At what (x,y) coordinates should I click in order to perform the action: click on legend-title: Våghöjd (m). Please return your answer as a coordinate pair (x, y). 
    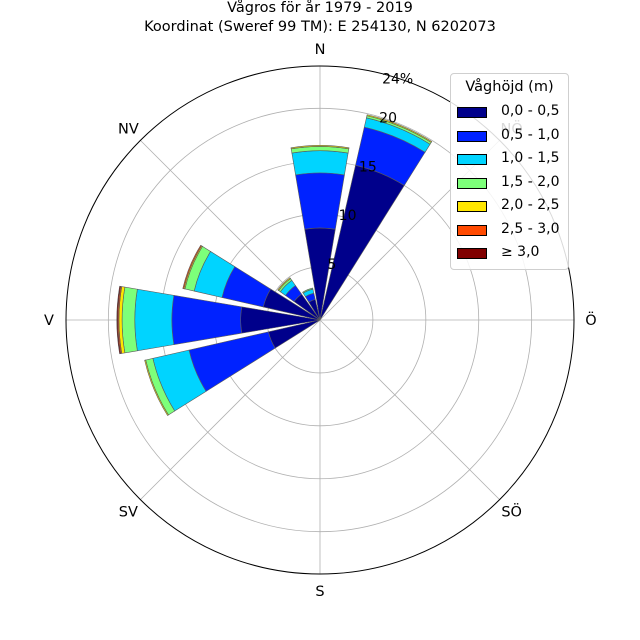
    Looking at the image, I should click on (509, 87).